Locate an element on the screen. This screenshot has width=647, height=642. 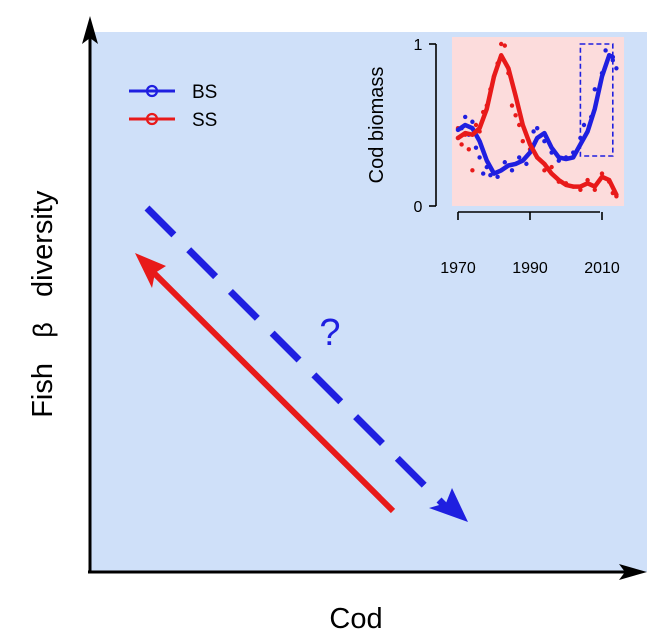
y-axis-arrowhead is located at coordinates (90, 30).